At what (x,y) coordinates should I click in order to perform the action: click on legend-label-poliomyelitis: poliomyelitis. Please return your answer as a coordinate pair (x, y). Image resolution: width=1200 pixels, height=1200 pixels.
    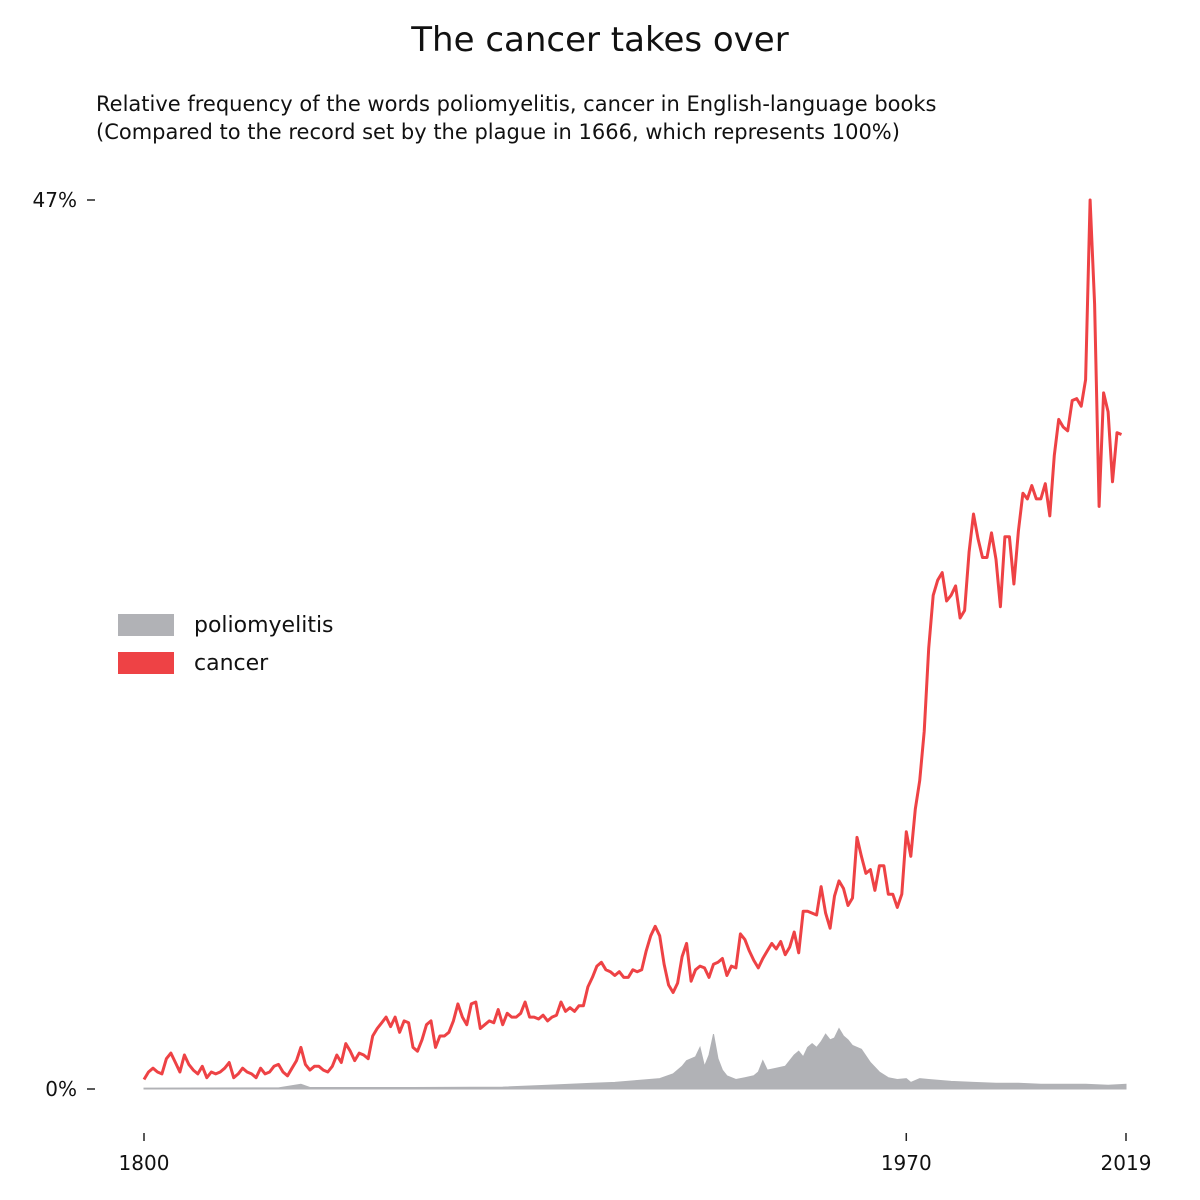
    Looking at the image, I should click on (264, 625).